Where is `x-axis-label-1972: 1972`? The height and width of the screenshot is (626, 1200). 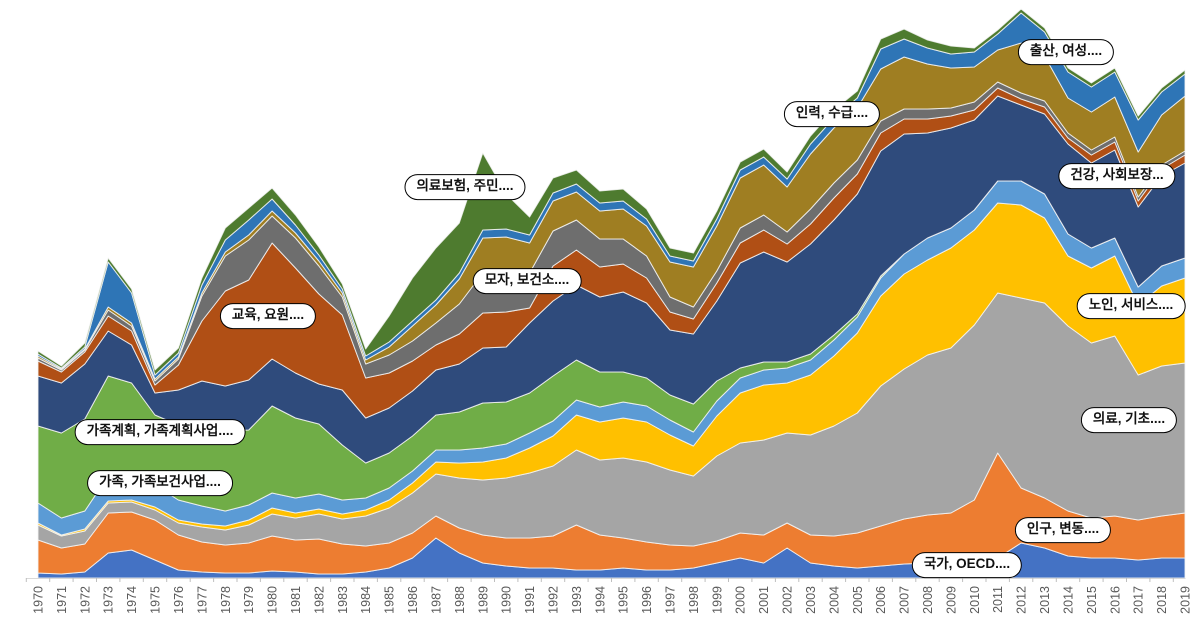 x-axis-label-1972: 1972 is located at coordinates (85, 600).